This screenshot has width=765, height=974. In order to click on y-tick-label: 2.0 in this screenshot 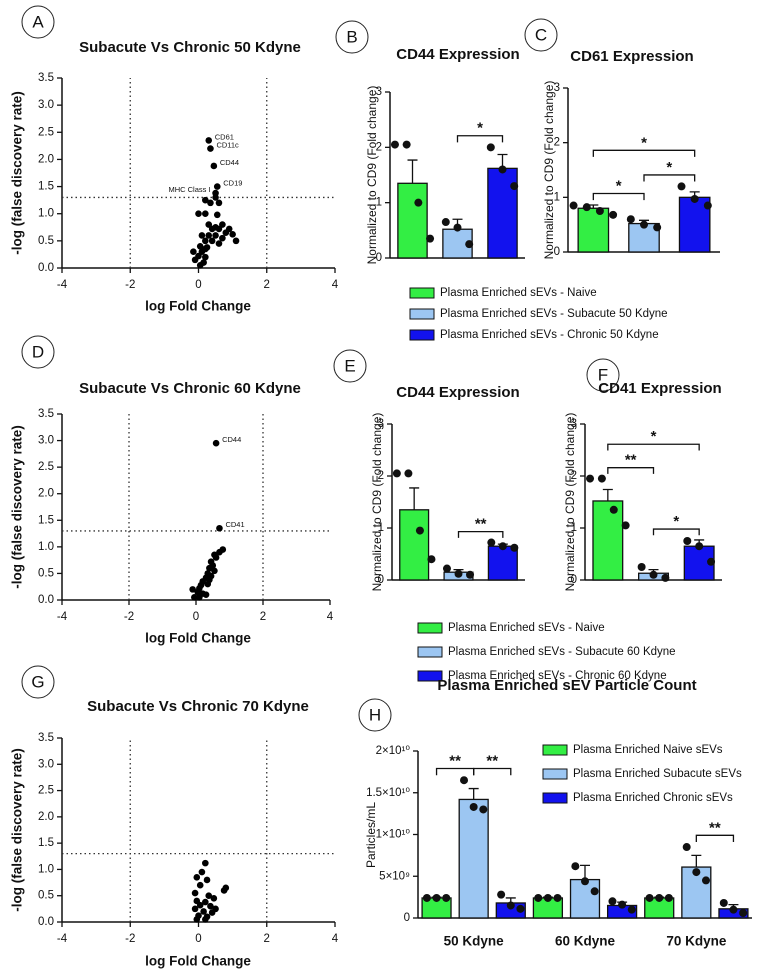, I will do `click(46, 817)`.